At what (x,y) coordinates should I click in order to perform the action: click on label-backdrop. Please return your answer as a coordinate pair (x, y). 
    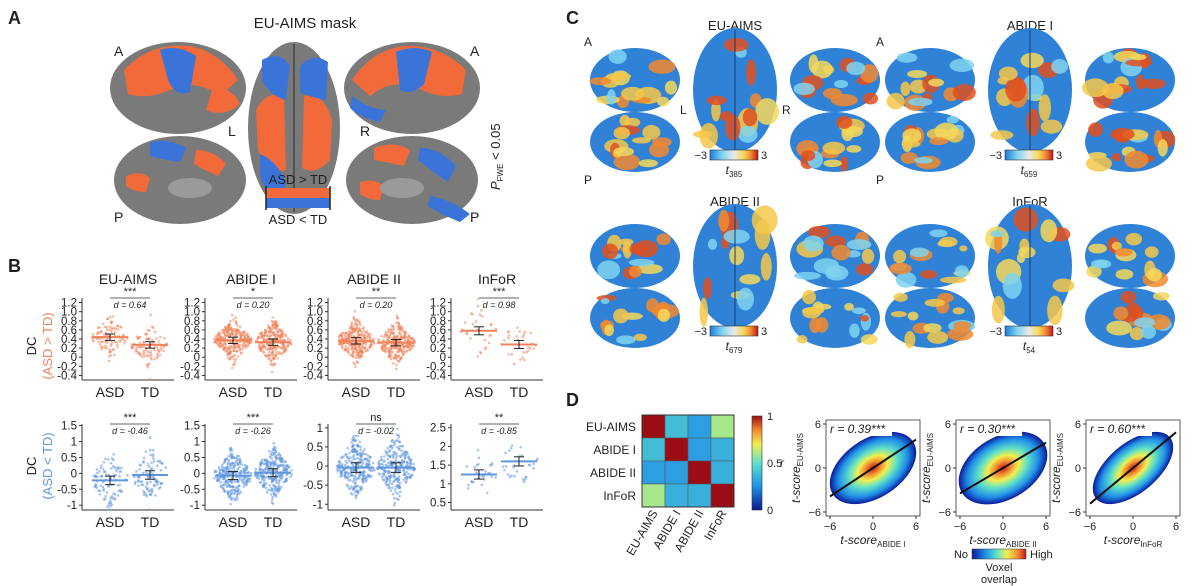
    Looking at the image, I should click on (990, 429).